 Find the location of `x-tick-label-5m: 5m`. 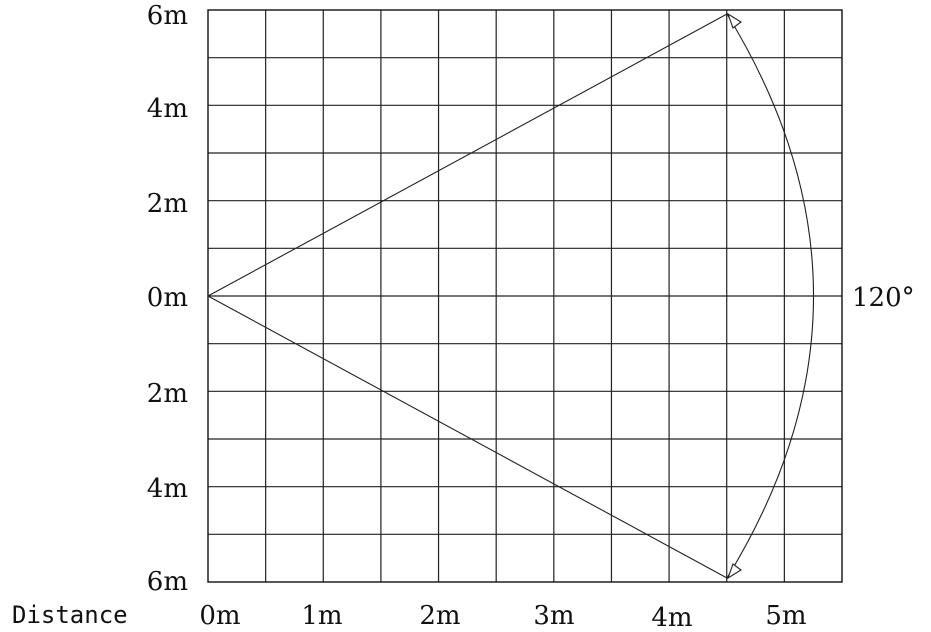

x-tick-label-5m: 5m is located at coordinates (785, 616).